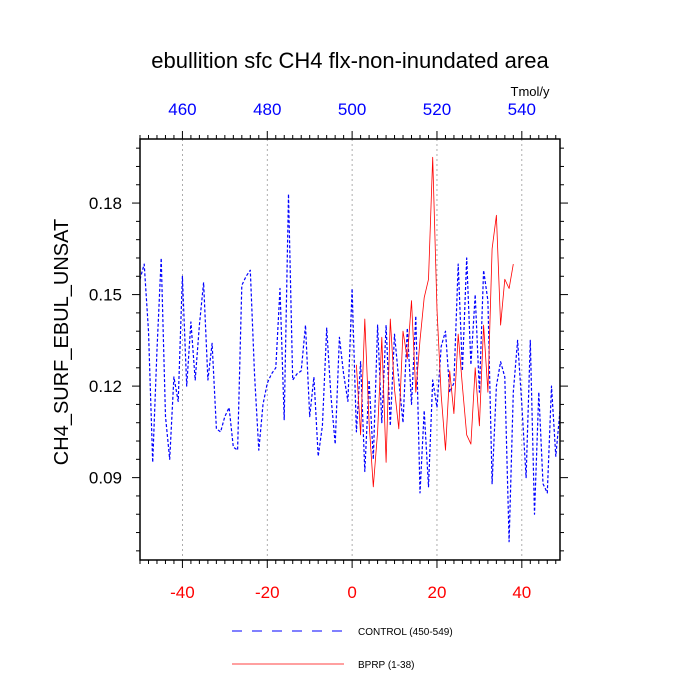 The image size is (700, 700). Describe the element at coordinates (62, 342) in the screenshot. I see `y-axis-label: CH4_SURF_EBUL_UNSAT` at that location.